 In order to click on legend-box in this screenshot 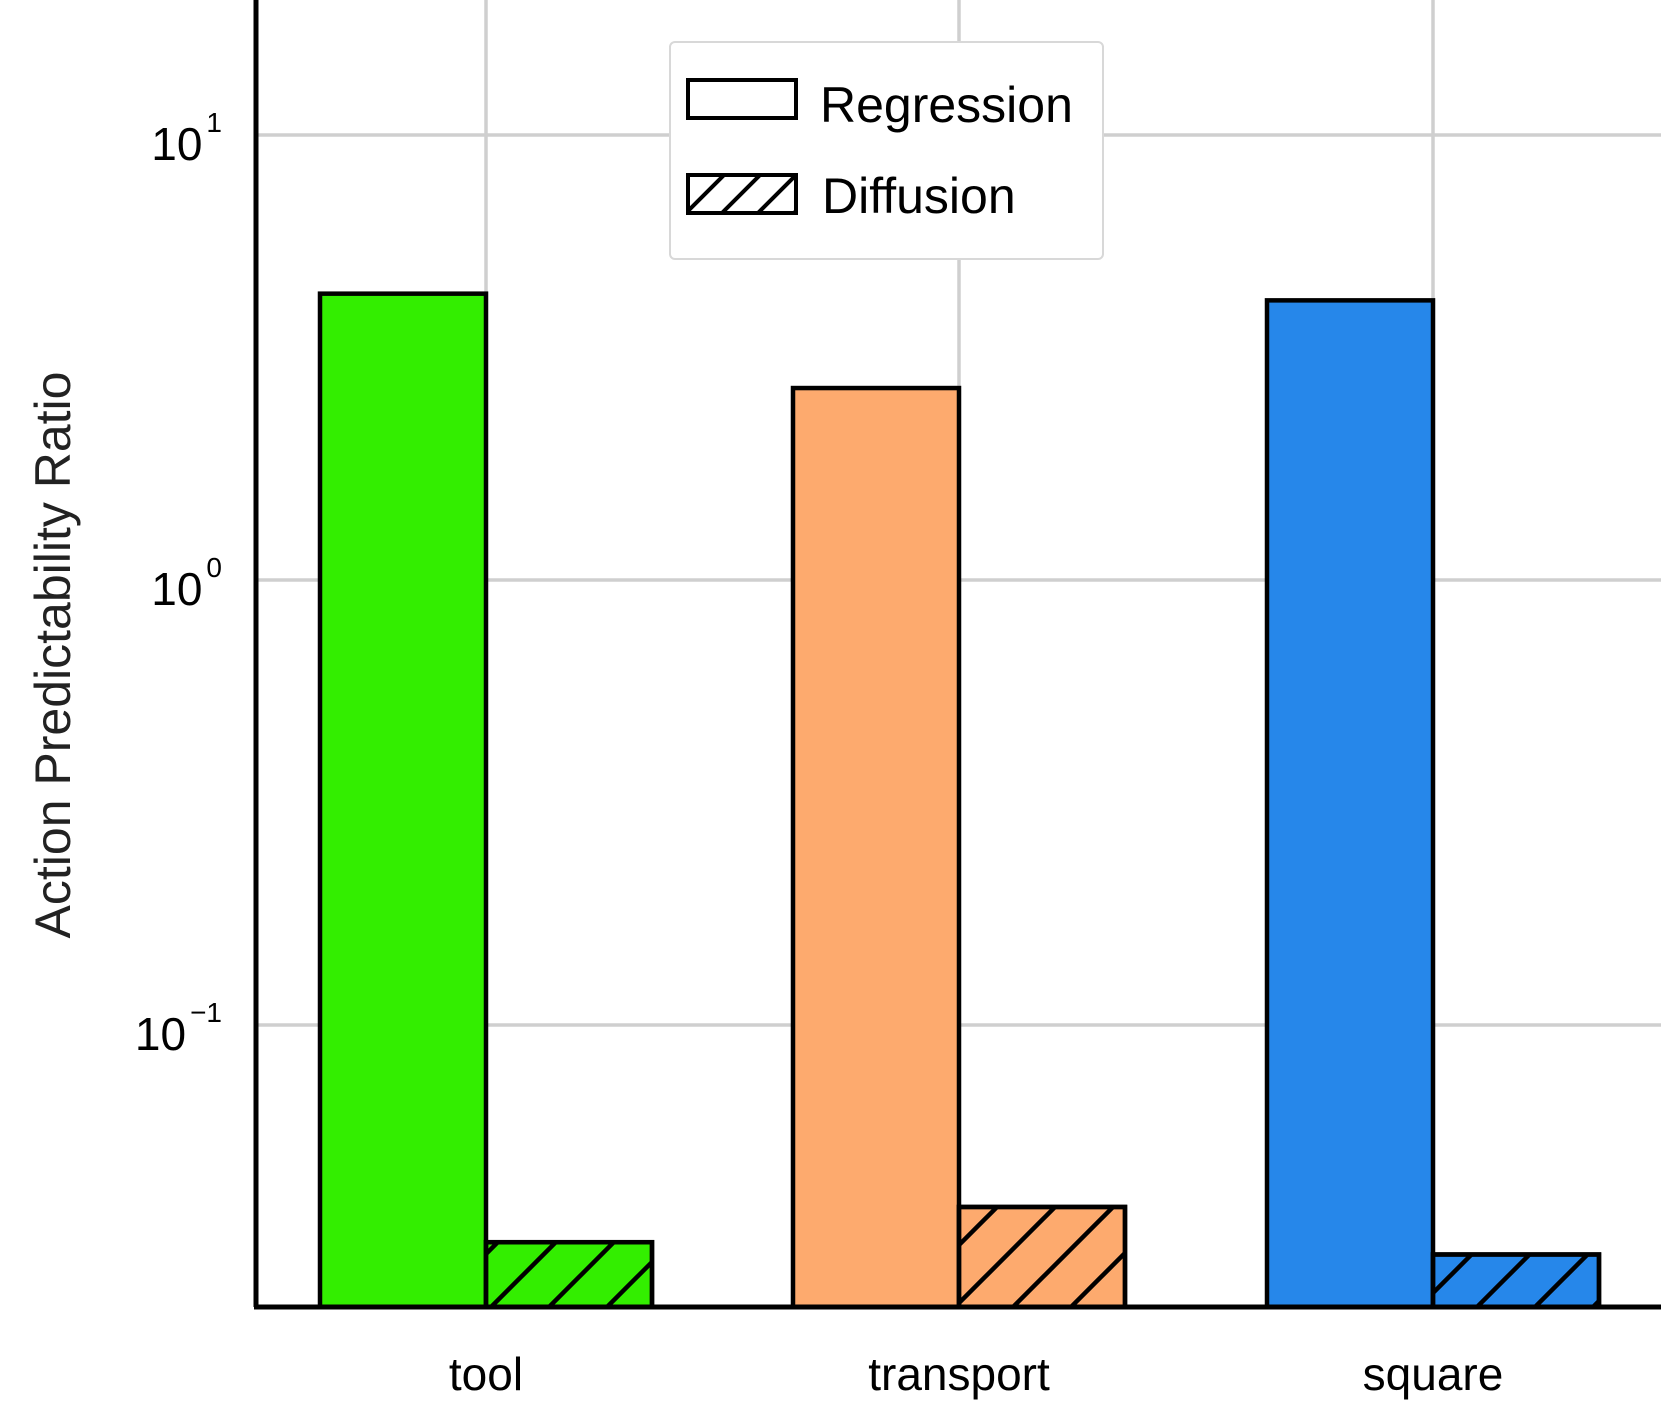, I will do `click(886, 150)`.